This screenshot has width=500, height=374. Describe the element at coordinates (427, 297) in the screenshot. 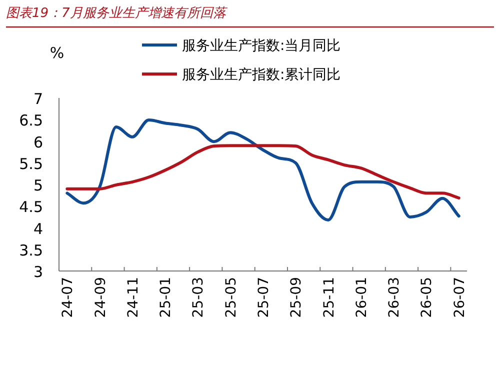

I see `x-tick-label: 26-05` at that location.